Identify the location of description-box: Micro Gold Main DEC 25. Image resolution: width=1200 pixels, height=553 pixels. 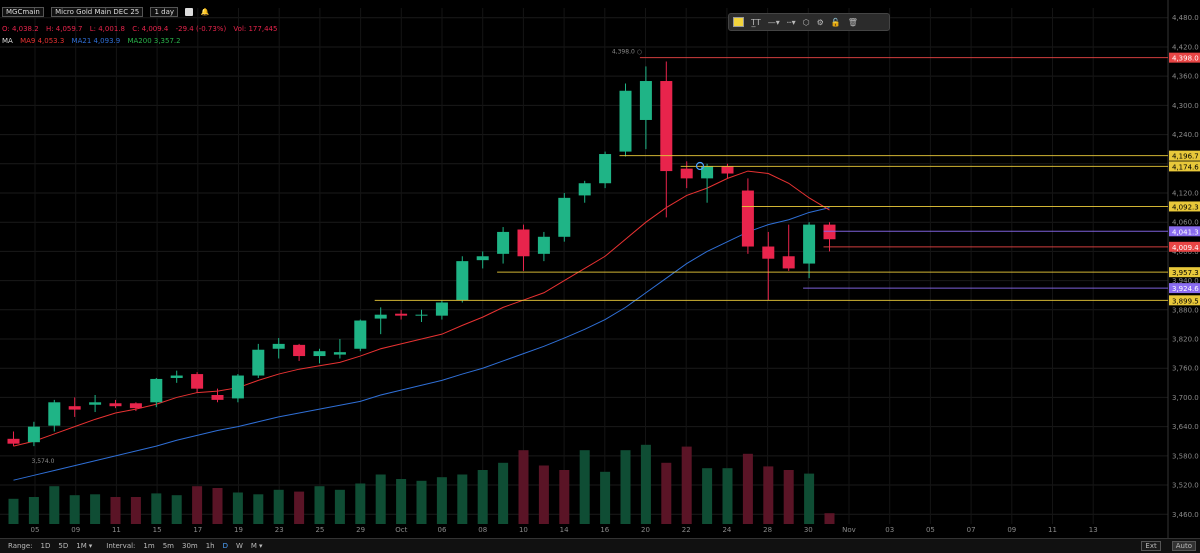
(97, 12).